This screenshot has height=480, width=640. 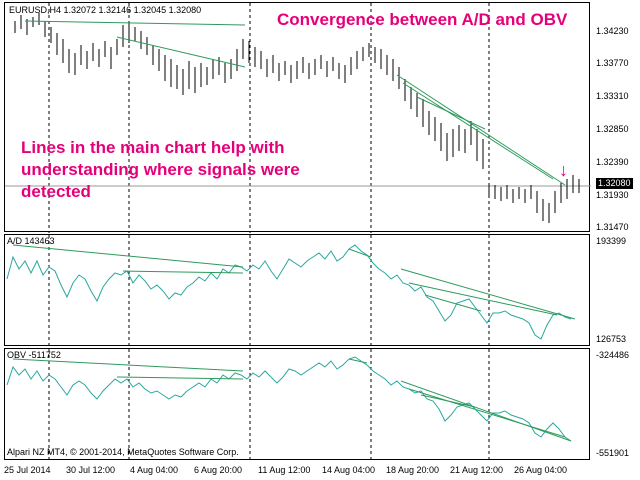 What do you see at coordinates (612, 227) in the screenshot?
I see `price-tick: 1.31470` at bounding box center [612, 227].